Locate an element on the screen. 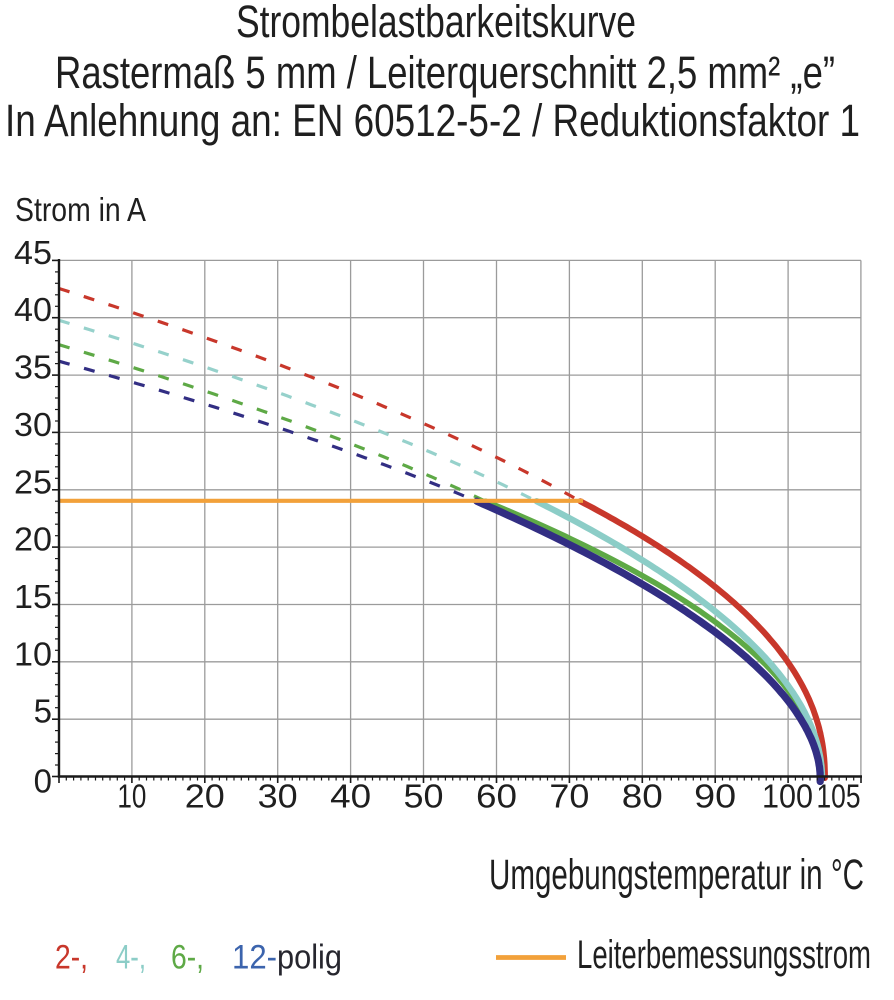 The width and height of the screenshot is (894, 1000). svg-text: Leiterbemessungsstrom is located at coordinates (724, 955).